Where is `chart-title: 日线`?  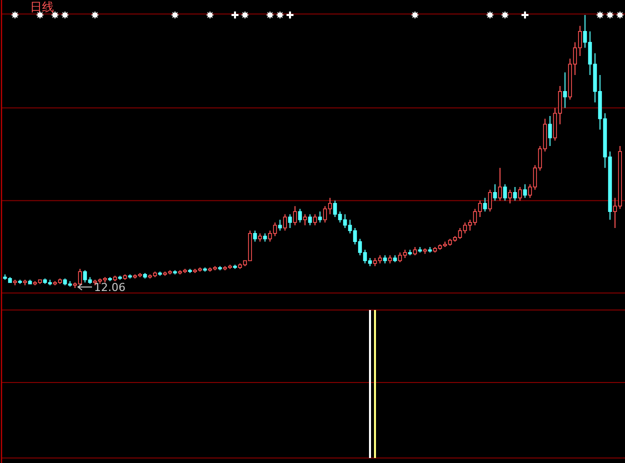
chart-title: 日线 is located at coordinates (42, 7).